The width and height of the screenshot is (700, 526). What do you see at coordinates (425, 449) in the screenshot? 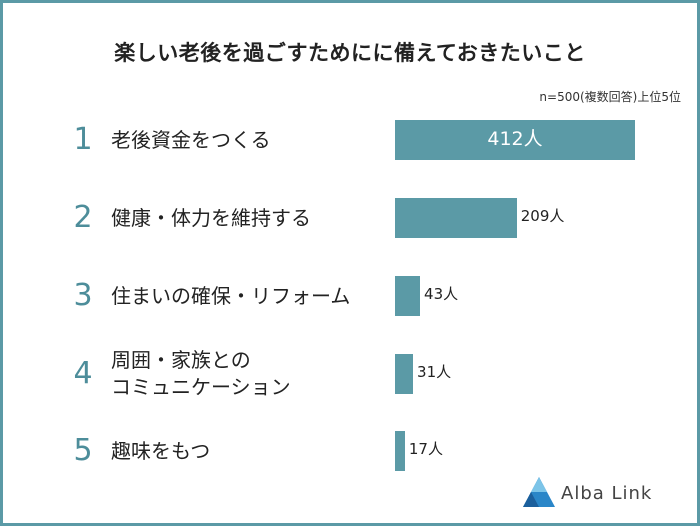
I see `value-label: 17人` at bounding box center [425, 449].